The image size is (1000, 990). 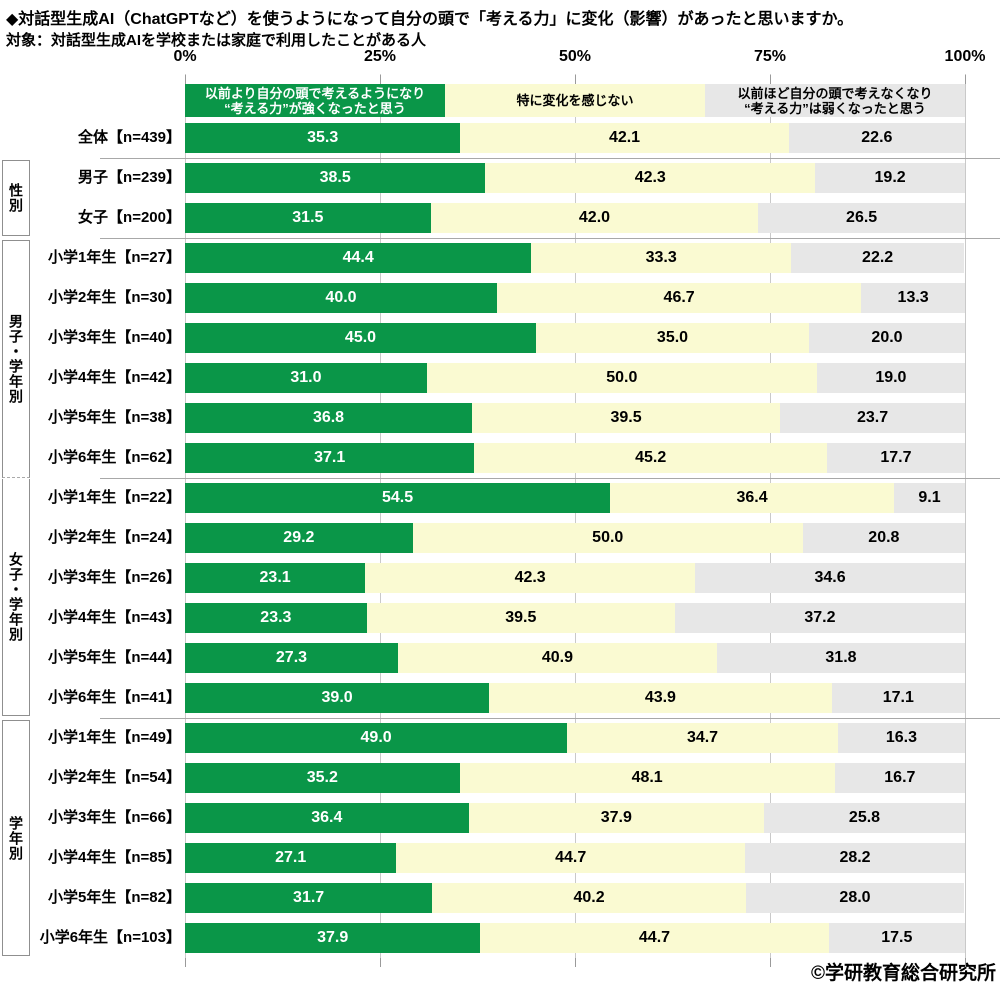 I want to click on segment-value-label: 23.1, so click(x=275, y=577).